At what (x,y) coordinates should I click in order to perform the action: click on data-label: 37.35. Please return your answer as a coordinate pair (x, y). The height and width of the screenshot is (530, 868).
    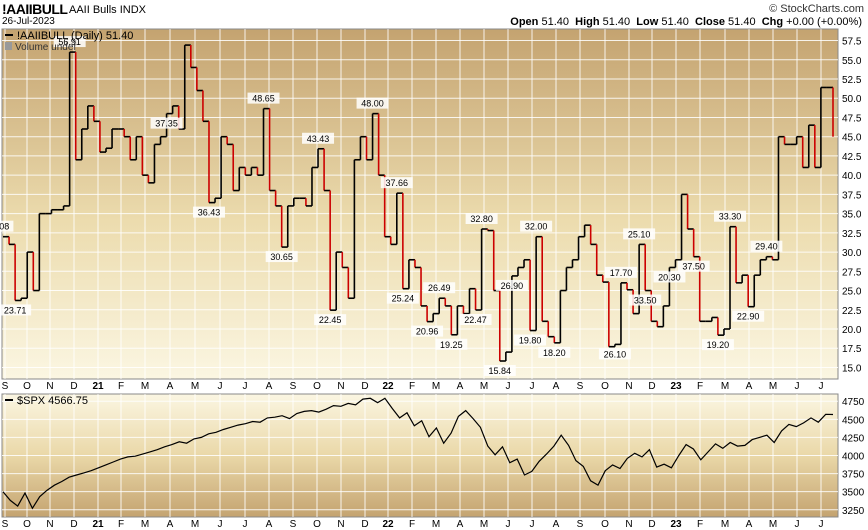
    Looking at the image, I should click on (166, 124).